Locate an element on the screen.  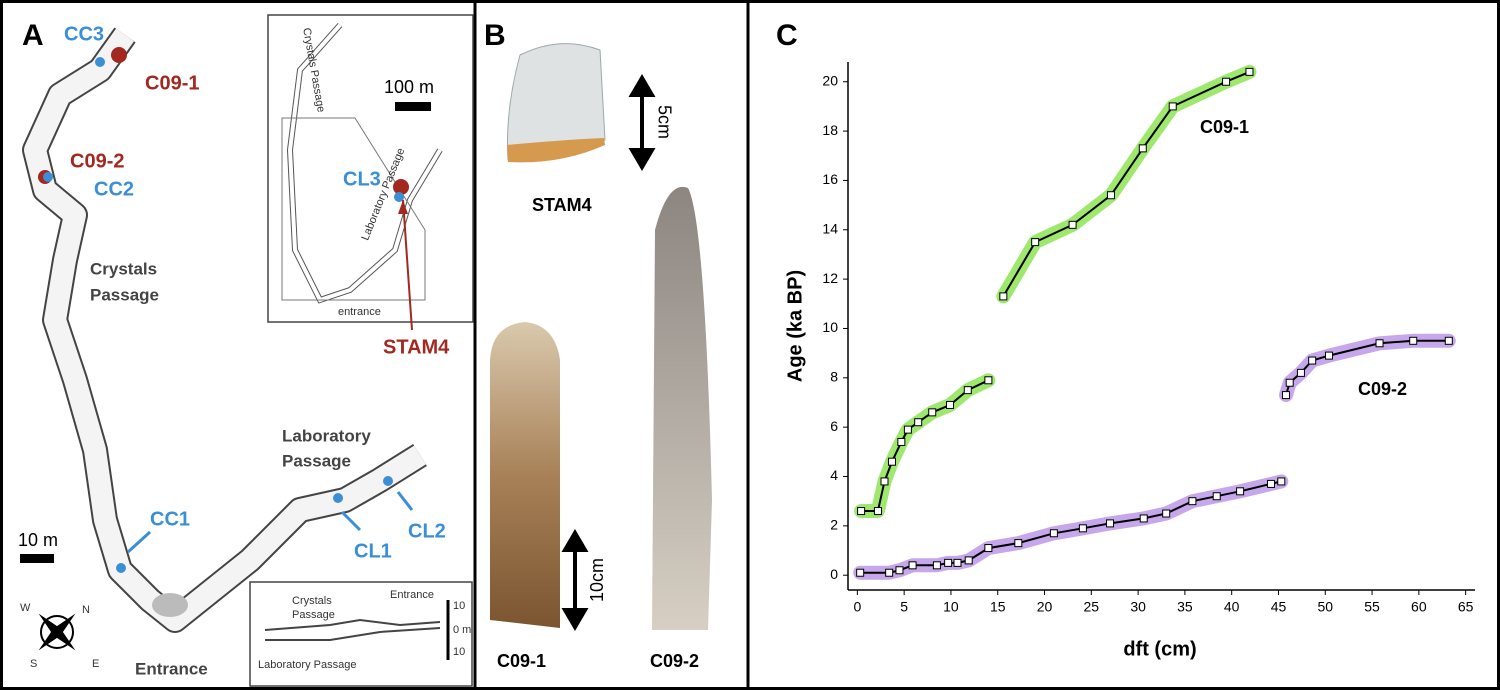
y-tick-label: 6 is located at coordinates (834, 426).